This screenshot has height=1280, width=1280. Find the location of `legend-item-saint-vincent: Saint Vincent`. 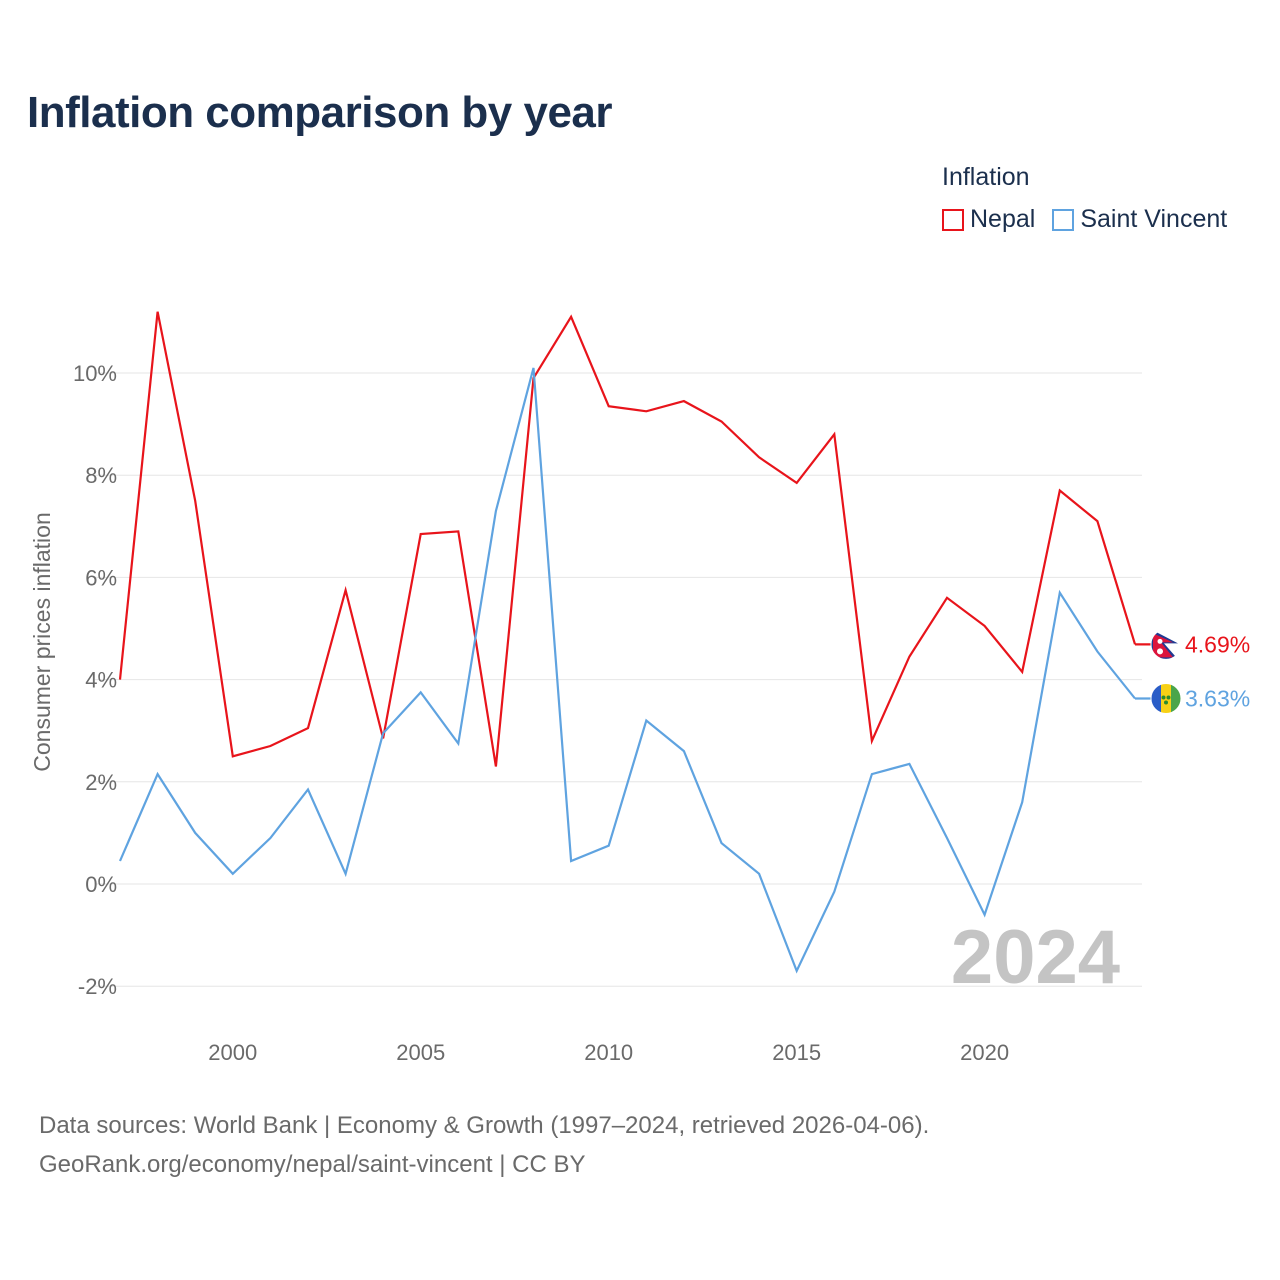

legend-item-saint-vincent: Saint Vincent is located at coordinates (1139, 219).